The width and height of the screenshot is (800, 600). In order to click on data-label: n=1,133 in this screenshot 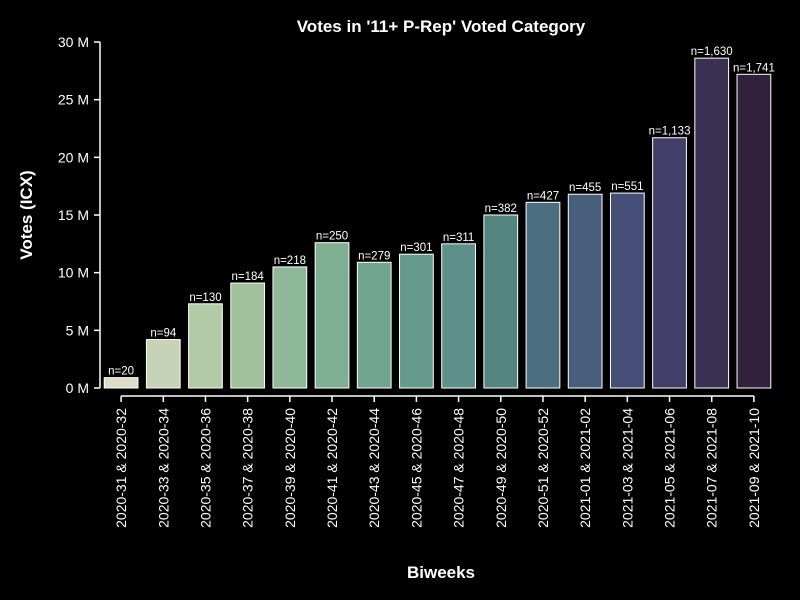, I will do `click(670, 132)`.